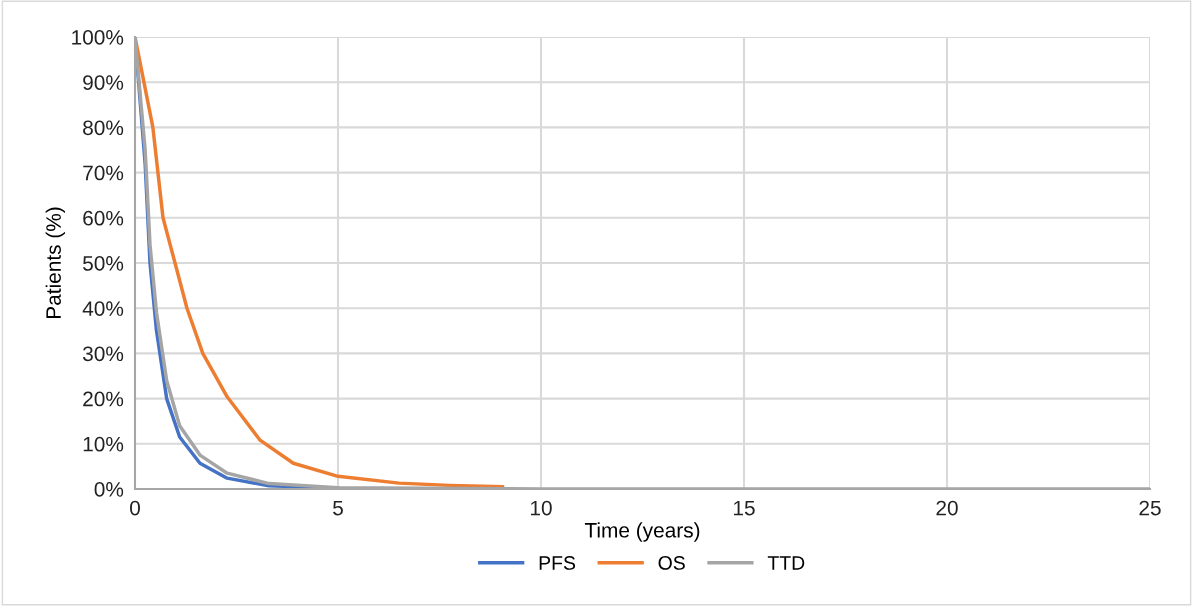 The height and width of the screenshot is (606, 1193). Describe the element at coordinates (947, 508) in the screenshot. I see `x-tick-label: 20` at that location.